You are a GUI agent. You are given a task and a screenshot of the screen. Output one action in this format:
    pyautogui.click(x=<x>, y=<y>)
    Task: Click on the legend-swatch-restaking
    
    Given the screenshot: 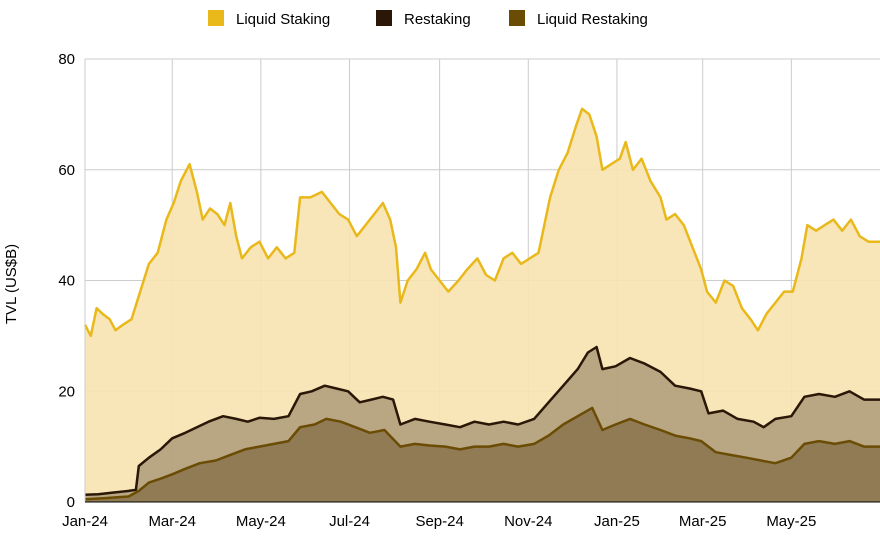 What is the action you would take?
    pyautogui.click(x=384, y=18)
    